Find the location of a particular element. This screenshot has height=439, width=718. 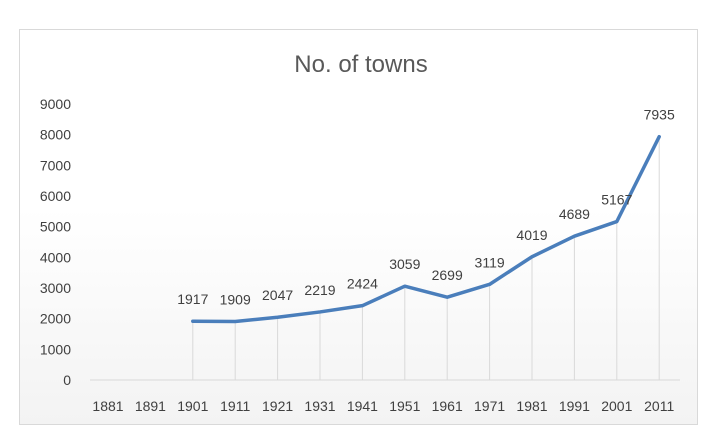

y-tick-label: 3000 is located at coordinates (55, 288).